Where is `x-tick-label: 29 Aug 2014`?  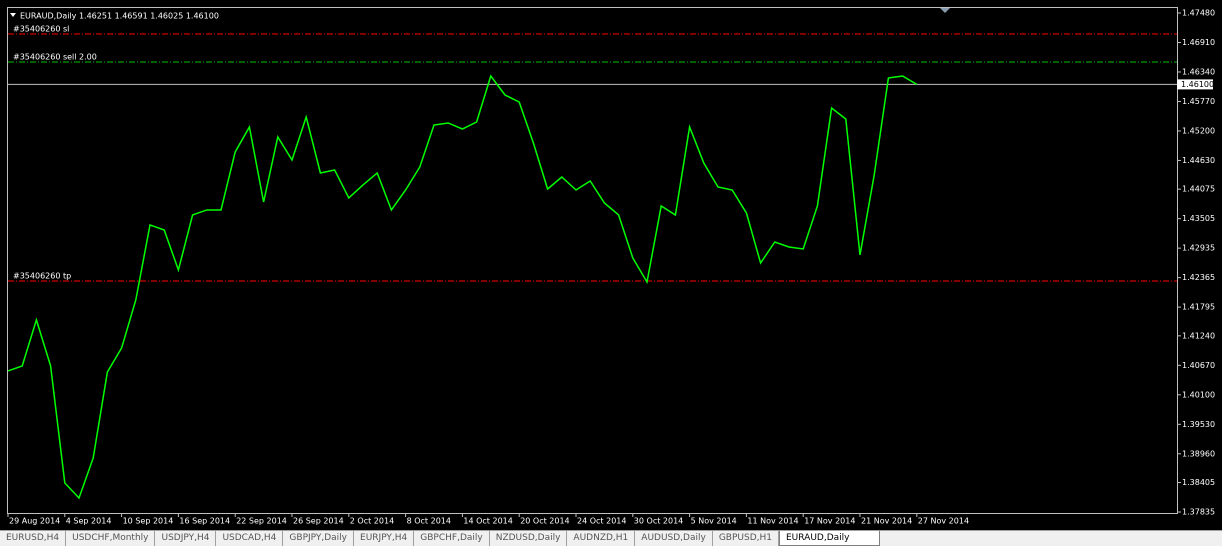
x-tick-label: 29 Aug 2014 is located at coordinates (34, 521).